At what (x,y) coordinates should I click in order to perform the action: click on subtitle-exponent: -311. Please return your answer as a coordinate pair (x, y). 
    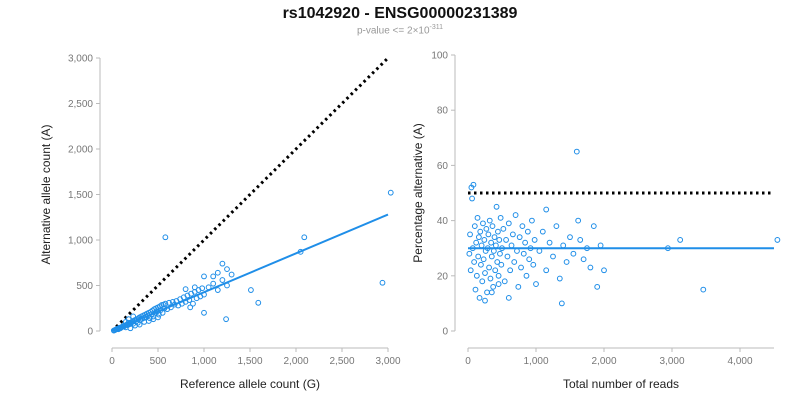
    Looking at the image, I should click on (436, 27).